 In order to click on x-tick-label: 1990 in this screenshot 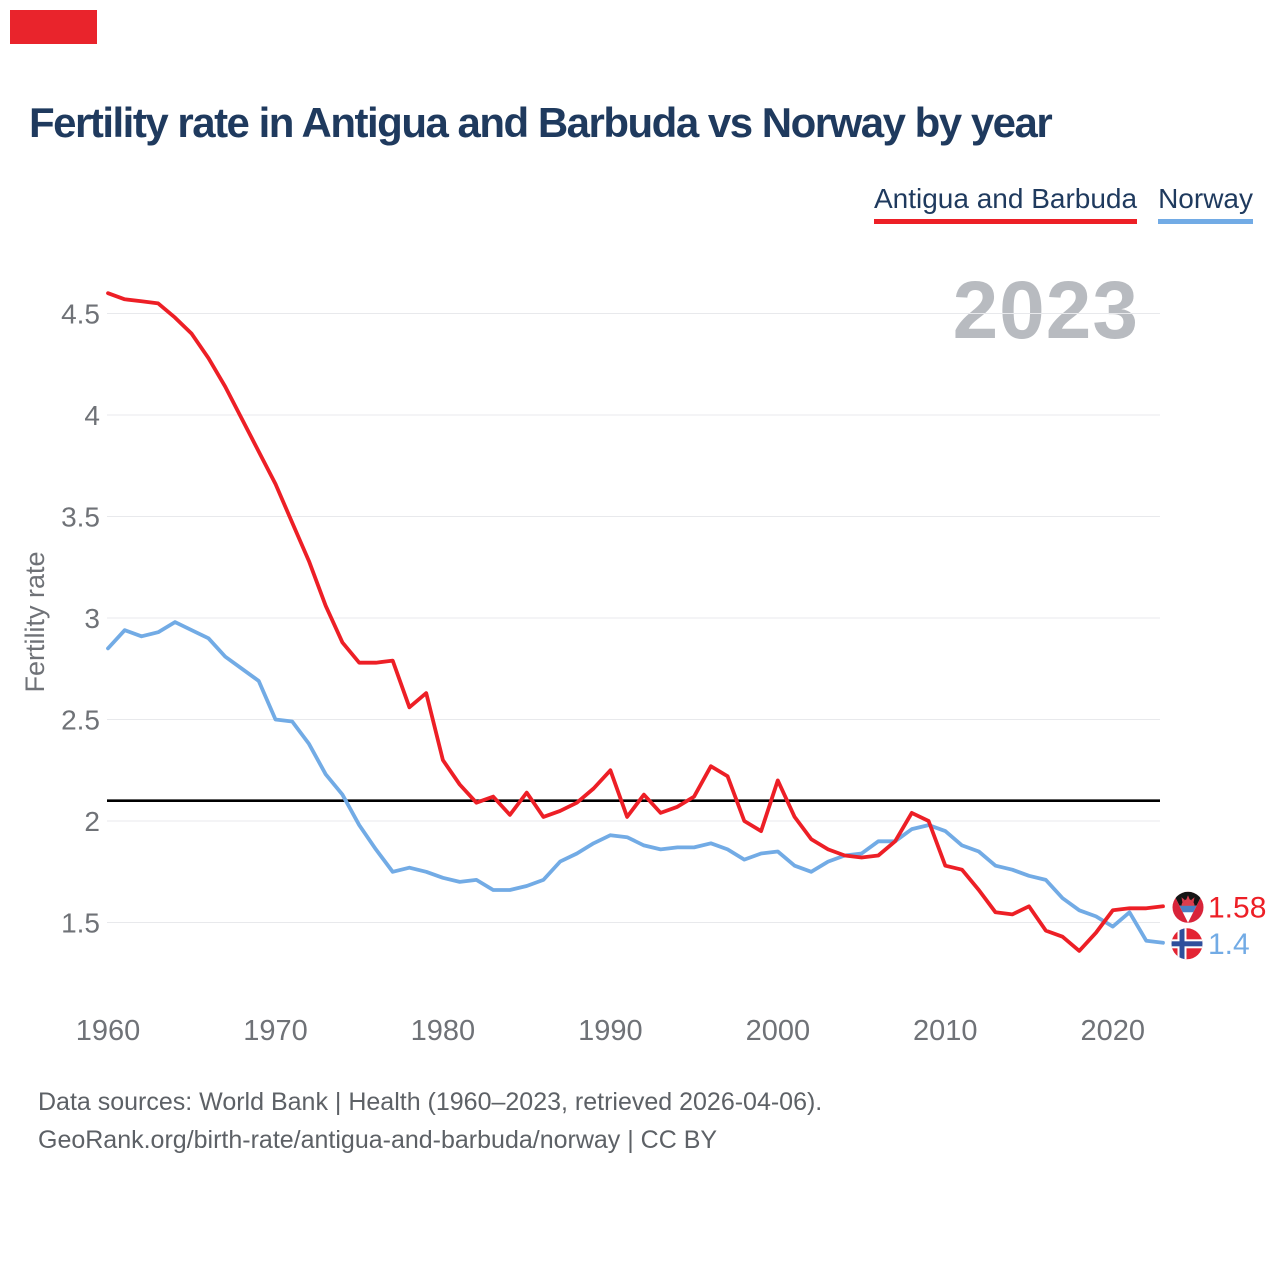, I will do `click(610, 1031)`.